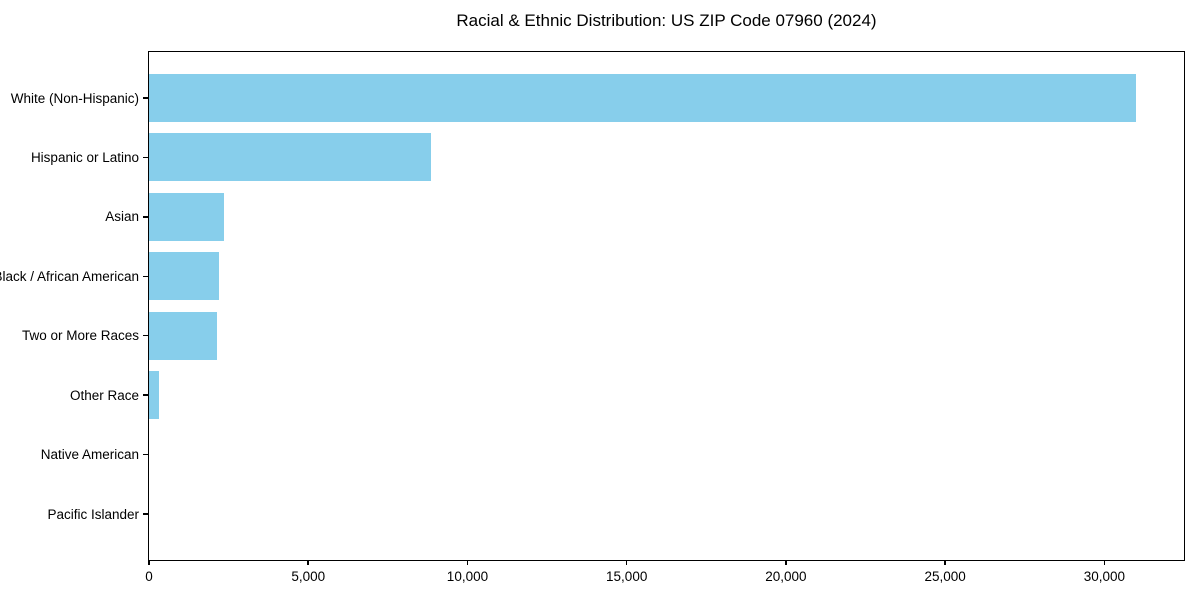 The image size is (1200, 600). What do you see at coordinates (74, 98) in the screenshot?
I see `y-axis-label: White (Non-Hispanic)` at bounding box center [74, 98].